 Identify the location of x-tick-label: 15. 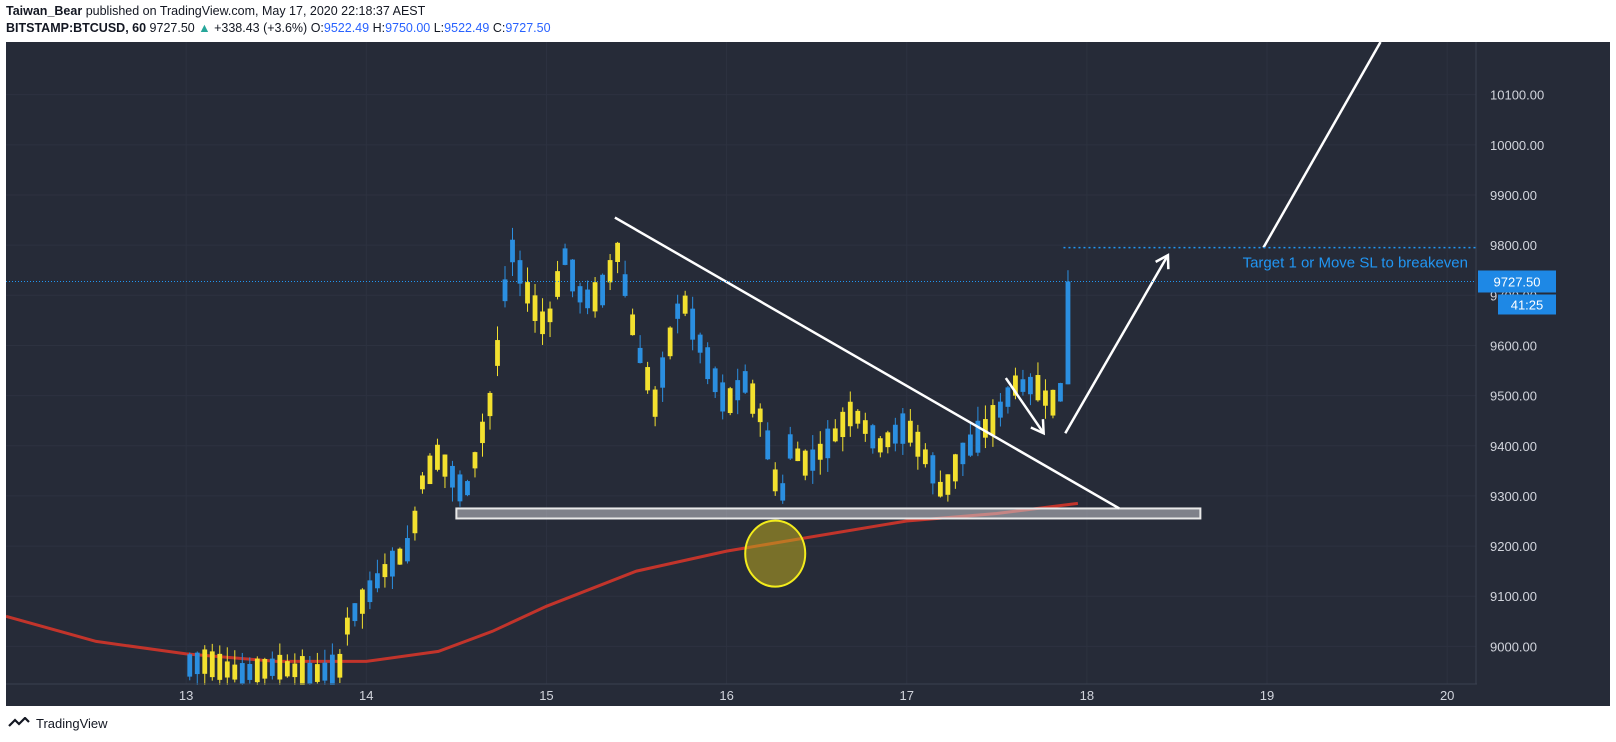
(546, 695).